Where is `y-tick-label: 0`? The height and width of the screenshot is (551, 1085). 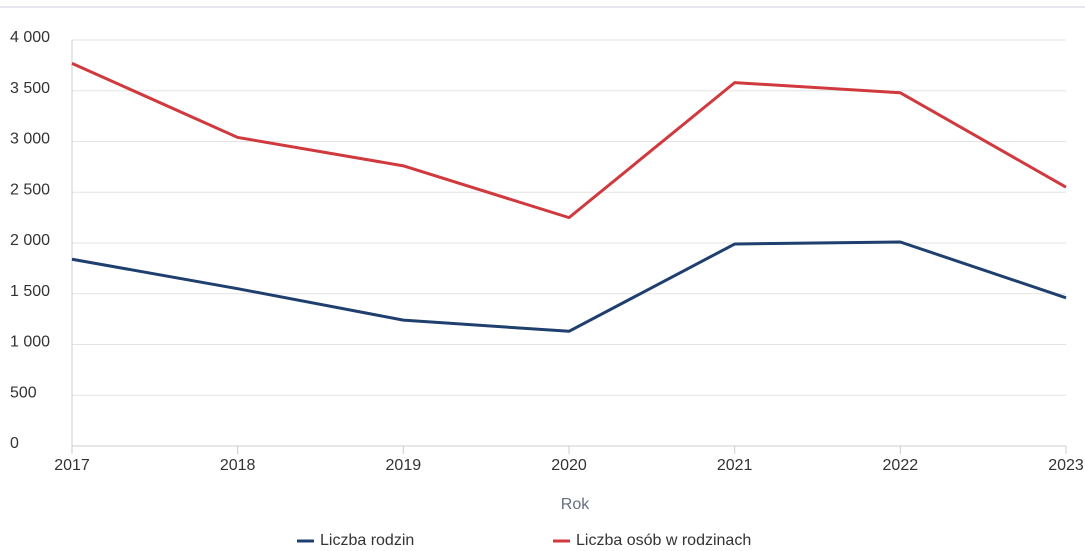
y-tick-label: 0 is located at coordinates (14, 443).